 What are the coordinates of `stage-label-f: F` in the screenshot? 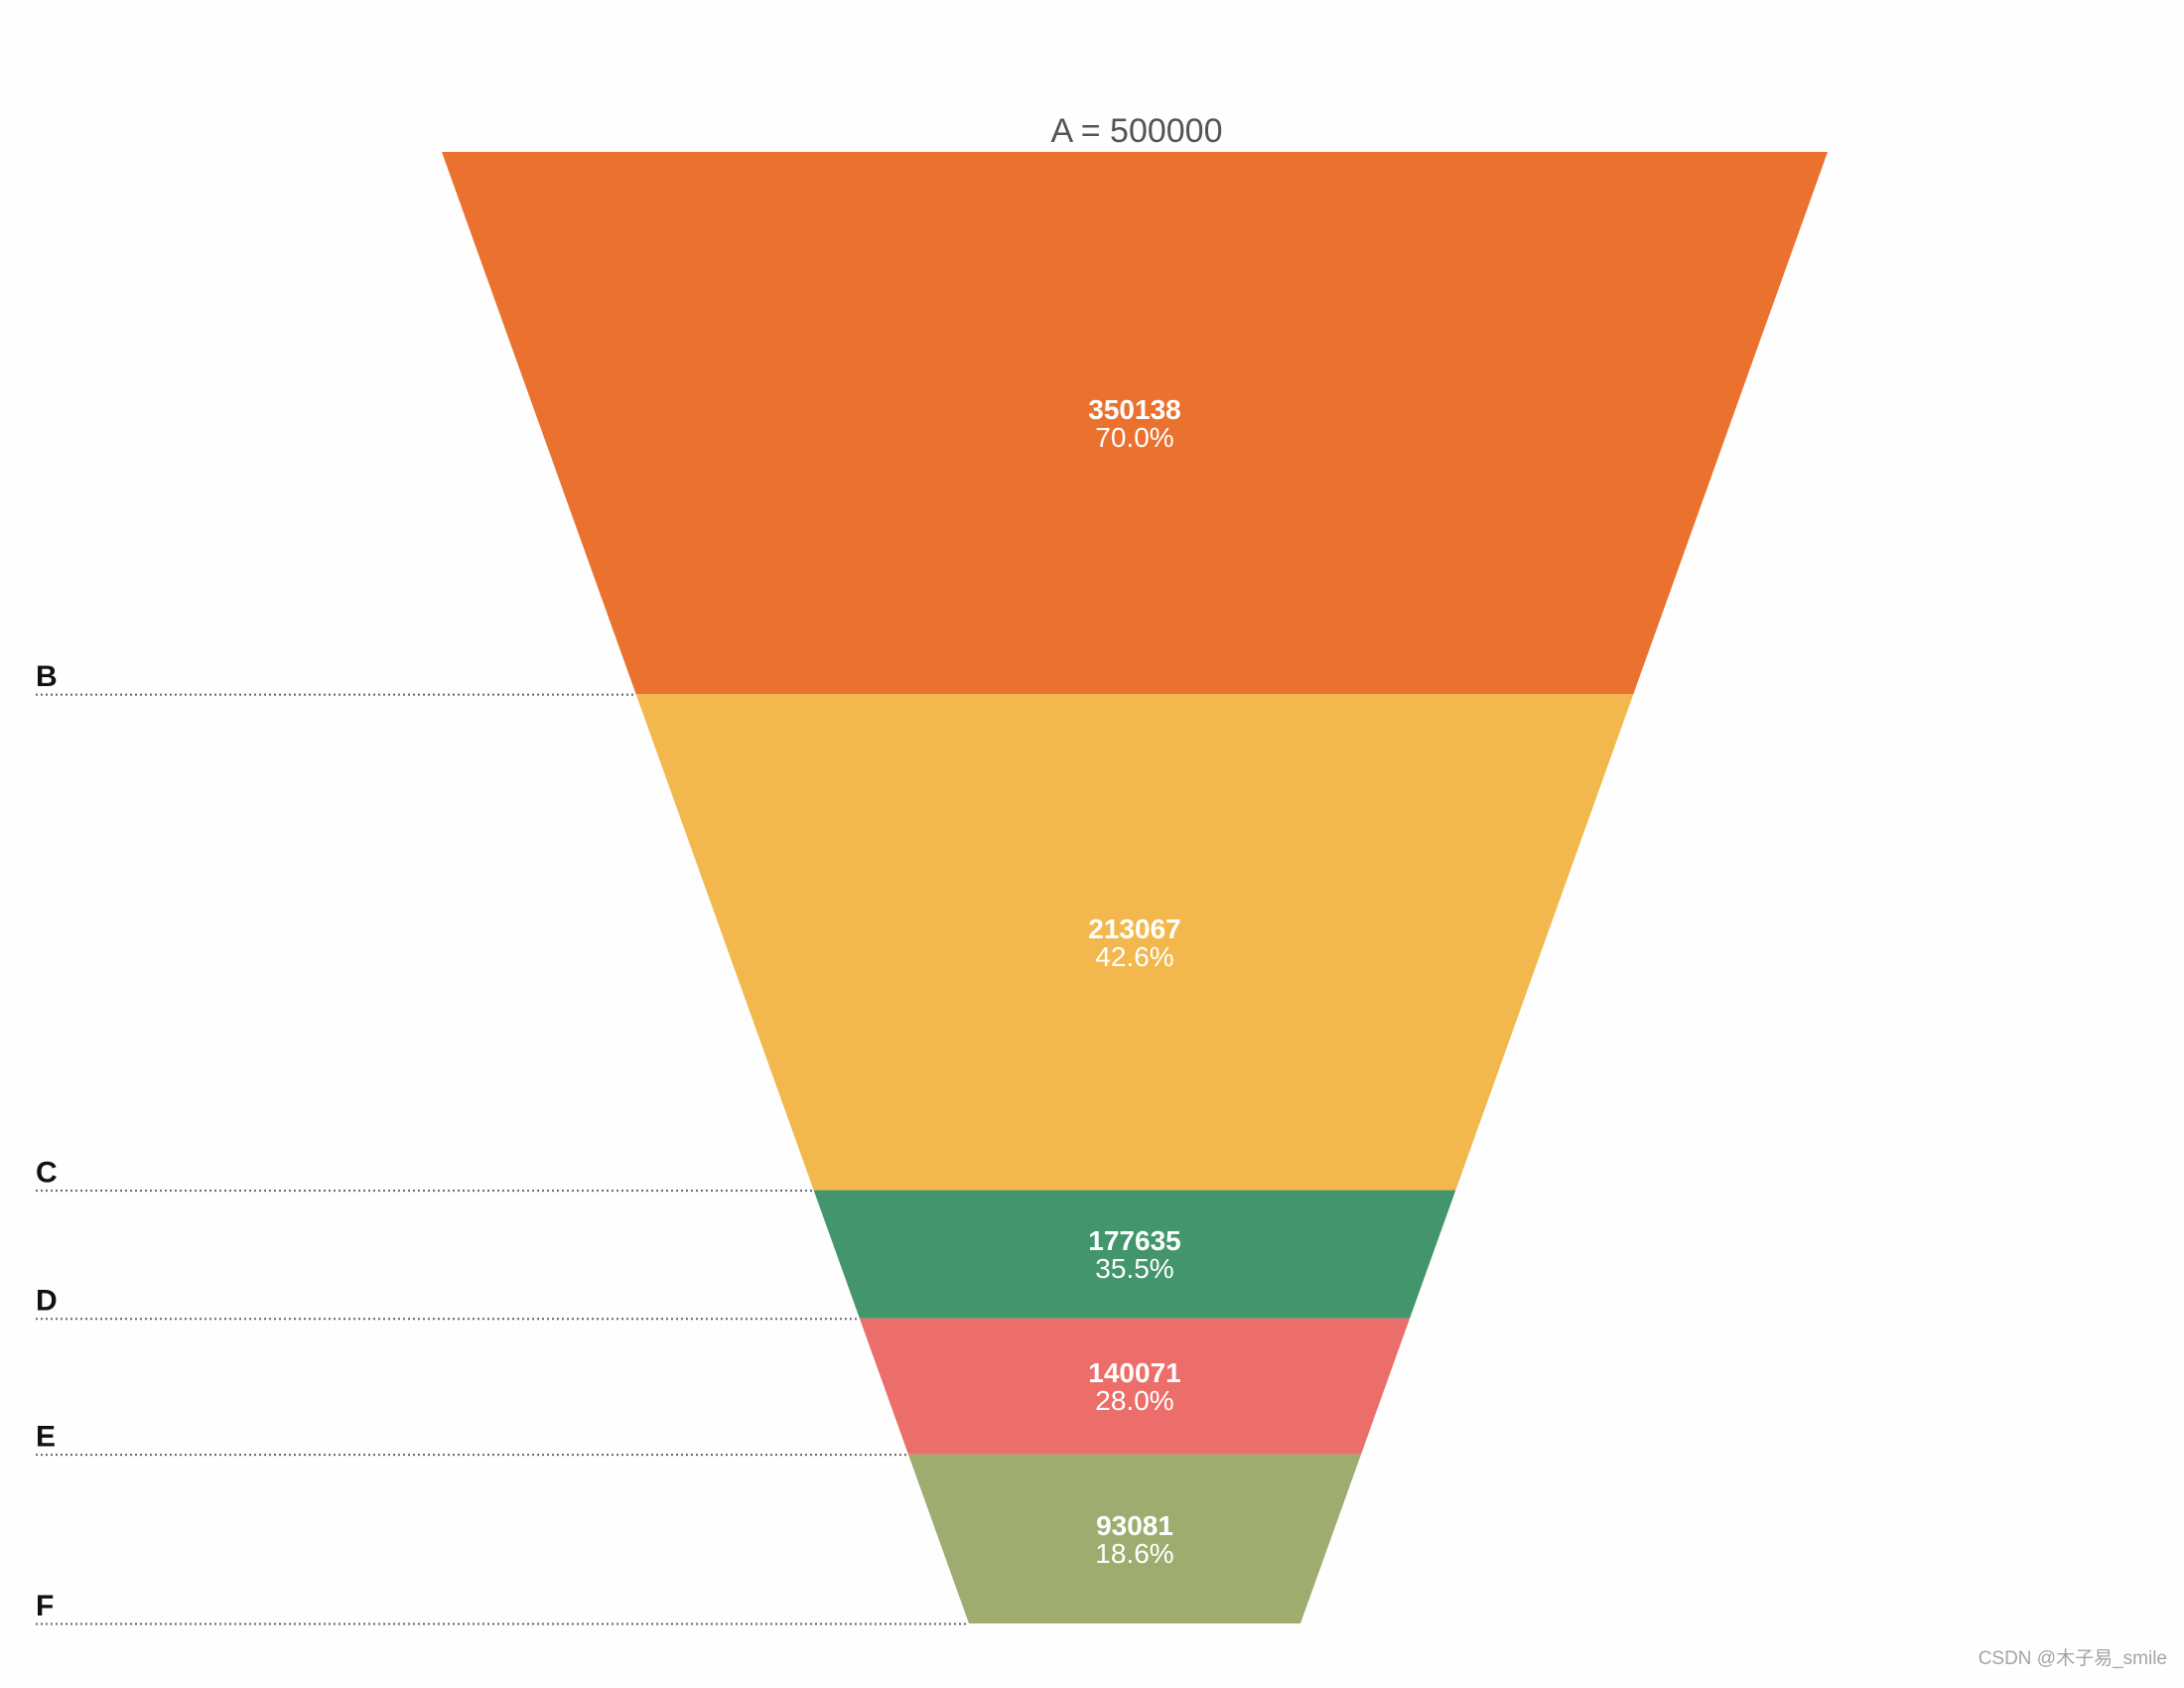 It's located at (45, 1606).